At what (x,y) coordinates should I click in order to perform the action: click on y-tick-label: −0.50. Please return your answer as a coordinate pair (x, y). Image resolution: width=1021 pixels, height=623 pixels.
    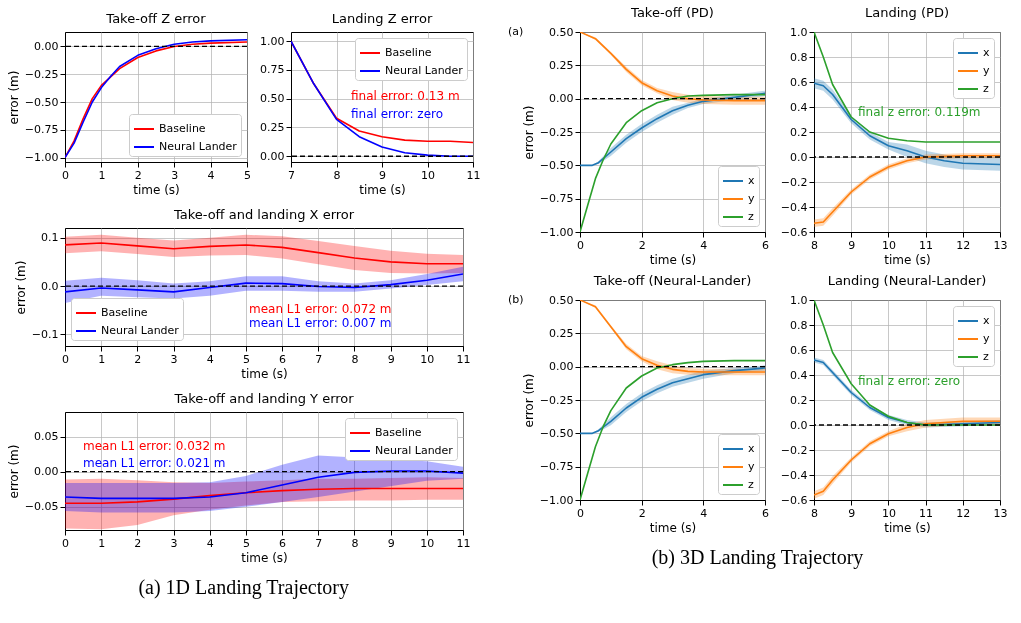
    Looking at the image, I should click on (556, 165).